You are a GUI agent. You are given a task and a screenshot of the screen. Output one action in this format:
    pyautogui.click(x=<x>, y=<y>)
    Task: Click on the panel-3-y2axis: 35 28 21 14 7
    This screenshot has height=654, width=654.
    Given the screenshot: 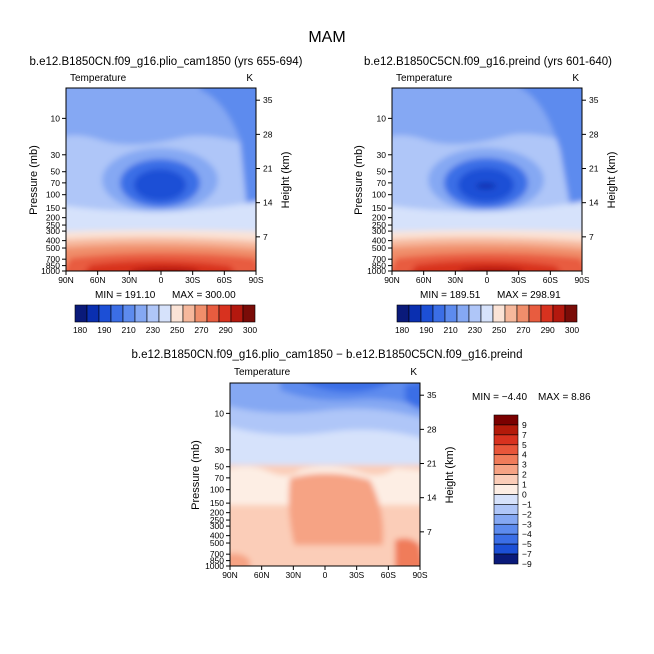 What is the action you would take?
    pyautogui.click(x=428, y=463)
    